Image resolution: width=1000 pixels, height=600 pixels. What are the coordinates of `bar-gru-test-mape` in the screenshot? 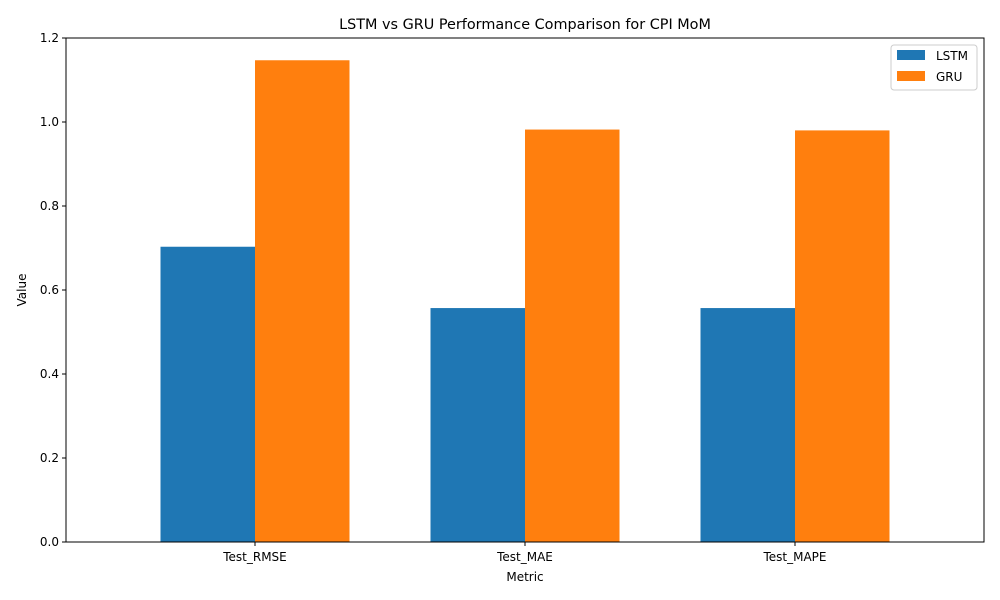 It's located at (842, 336).